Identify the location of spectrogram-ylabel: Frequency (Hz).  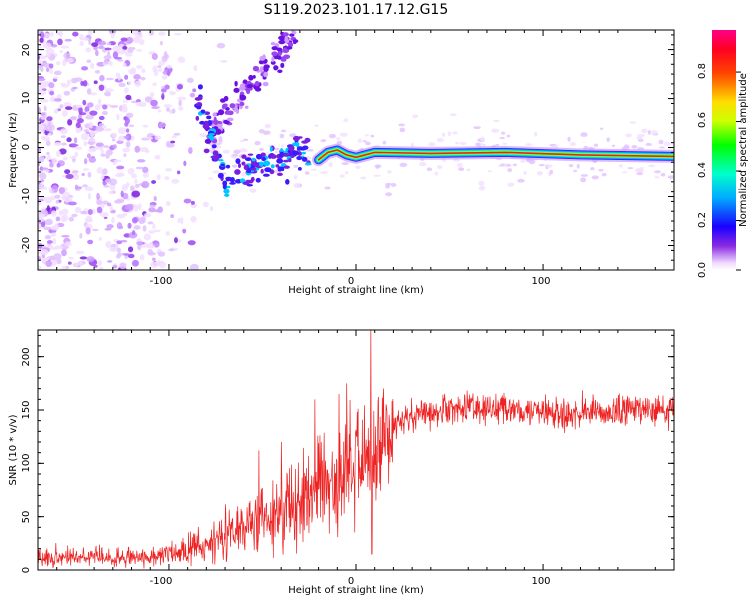
(13, 150).